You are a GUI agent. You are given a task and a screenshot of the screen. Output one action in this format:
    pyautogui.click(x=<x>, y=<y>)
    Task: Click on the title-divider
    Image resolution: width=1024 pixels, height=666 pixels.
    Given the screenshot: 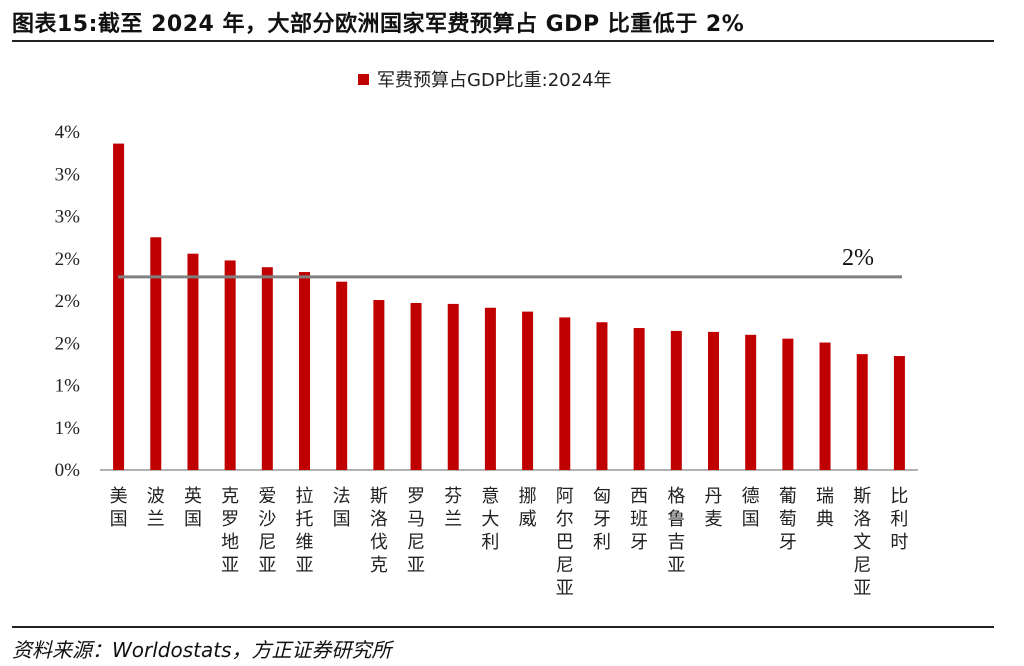 What is the action you would take?
    pyautogui.click(x=503, y=41)
    